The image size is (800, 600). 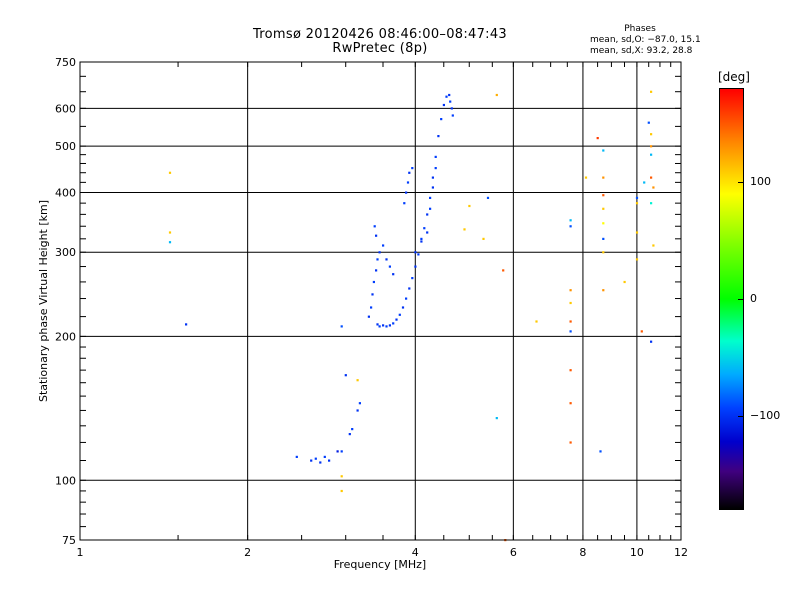 I want to click on colorbar-label: [deg], so click(x=734, y=77).